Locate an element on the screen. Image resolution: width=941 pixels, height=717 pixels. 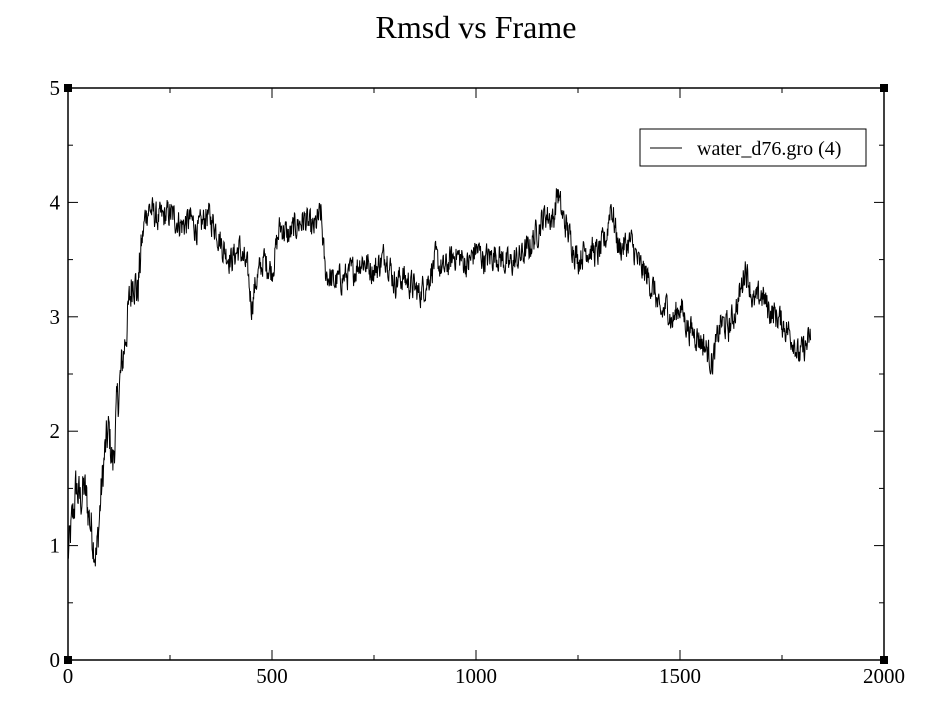
x-axis-tick-labels: 0 500 1000 1500 2000 is located at coordinates (484, 676).